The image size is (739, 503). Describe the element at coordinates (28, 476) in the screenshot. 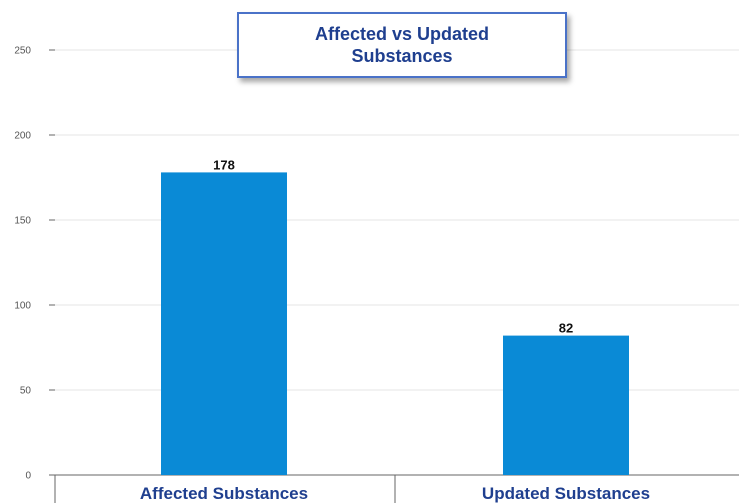

I see `y-tick-label: 0` at that location.